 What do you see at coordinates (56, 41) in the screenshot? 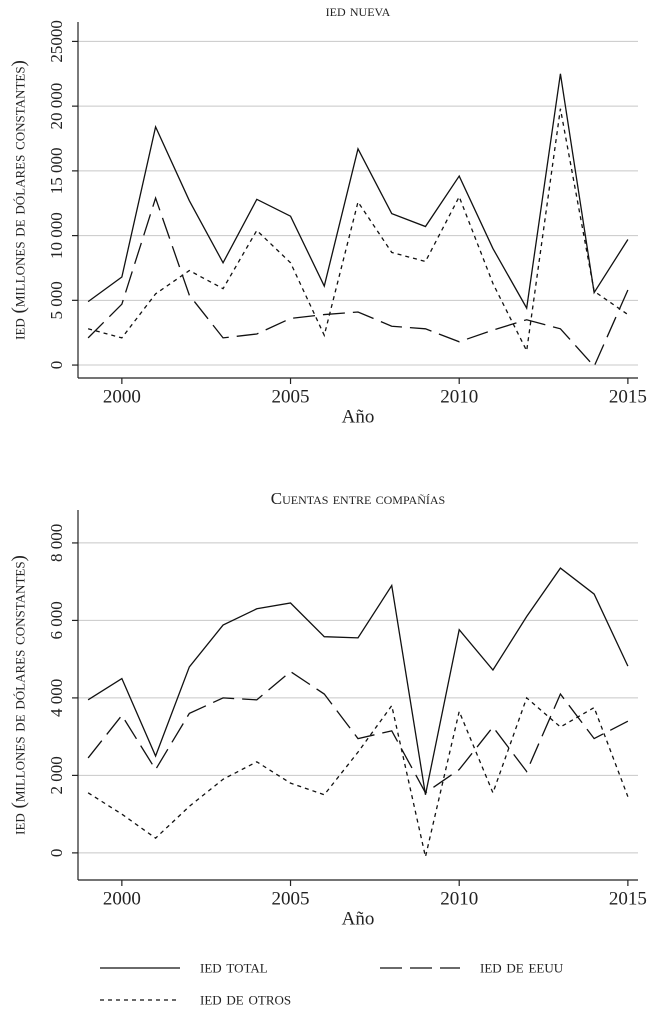
I see `y-tick-label: 25000` at bounding box center [56, 41].